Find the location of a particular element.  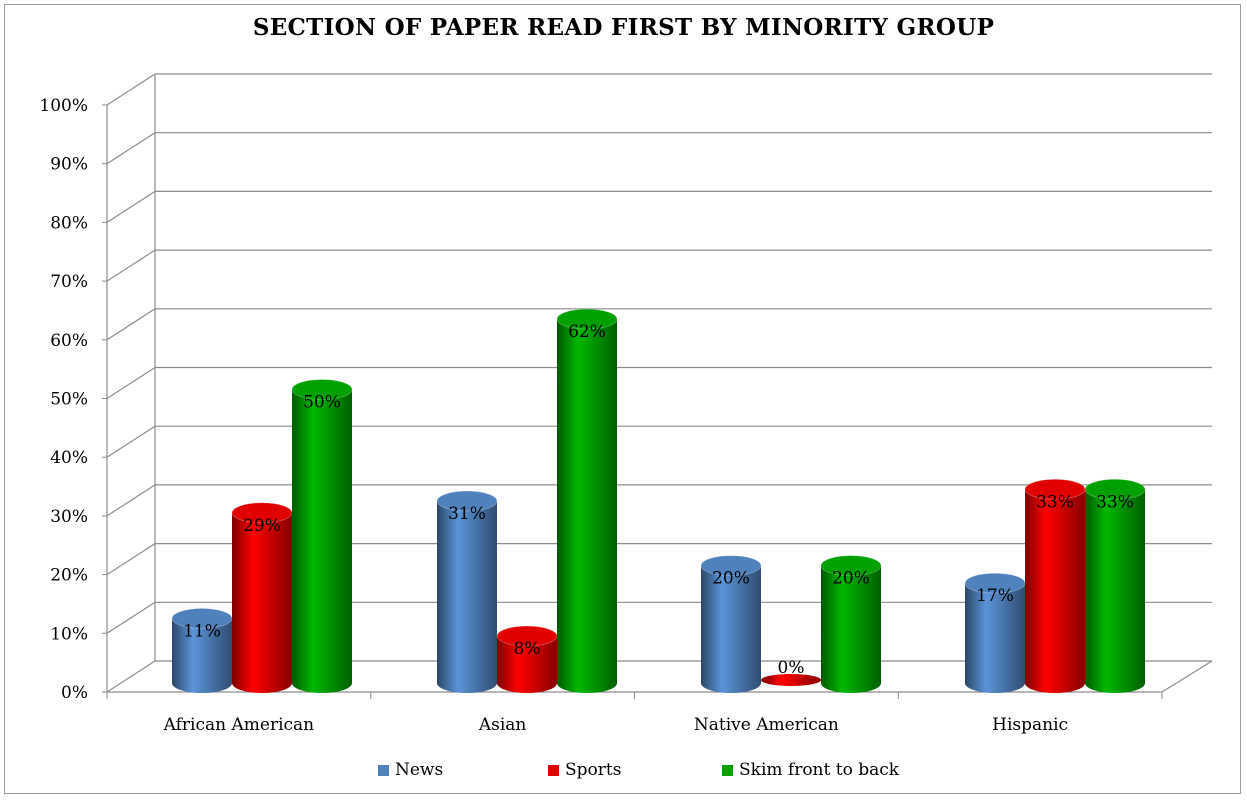

legend-item-sports: Sports is located at coordinates (584, 770).